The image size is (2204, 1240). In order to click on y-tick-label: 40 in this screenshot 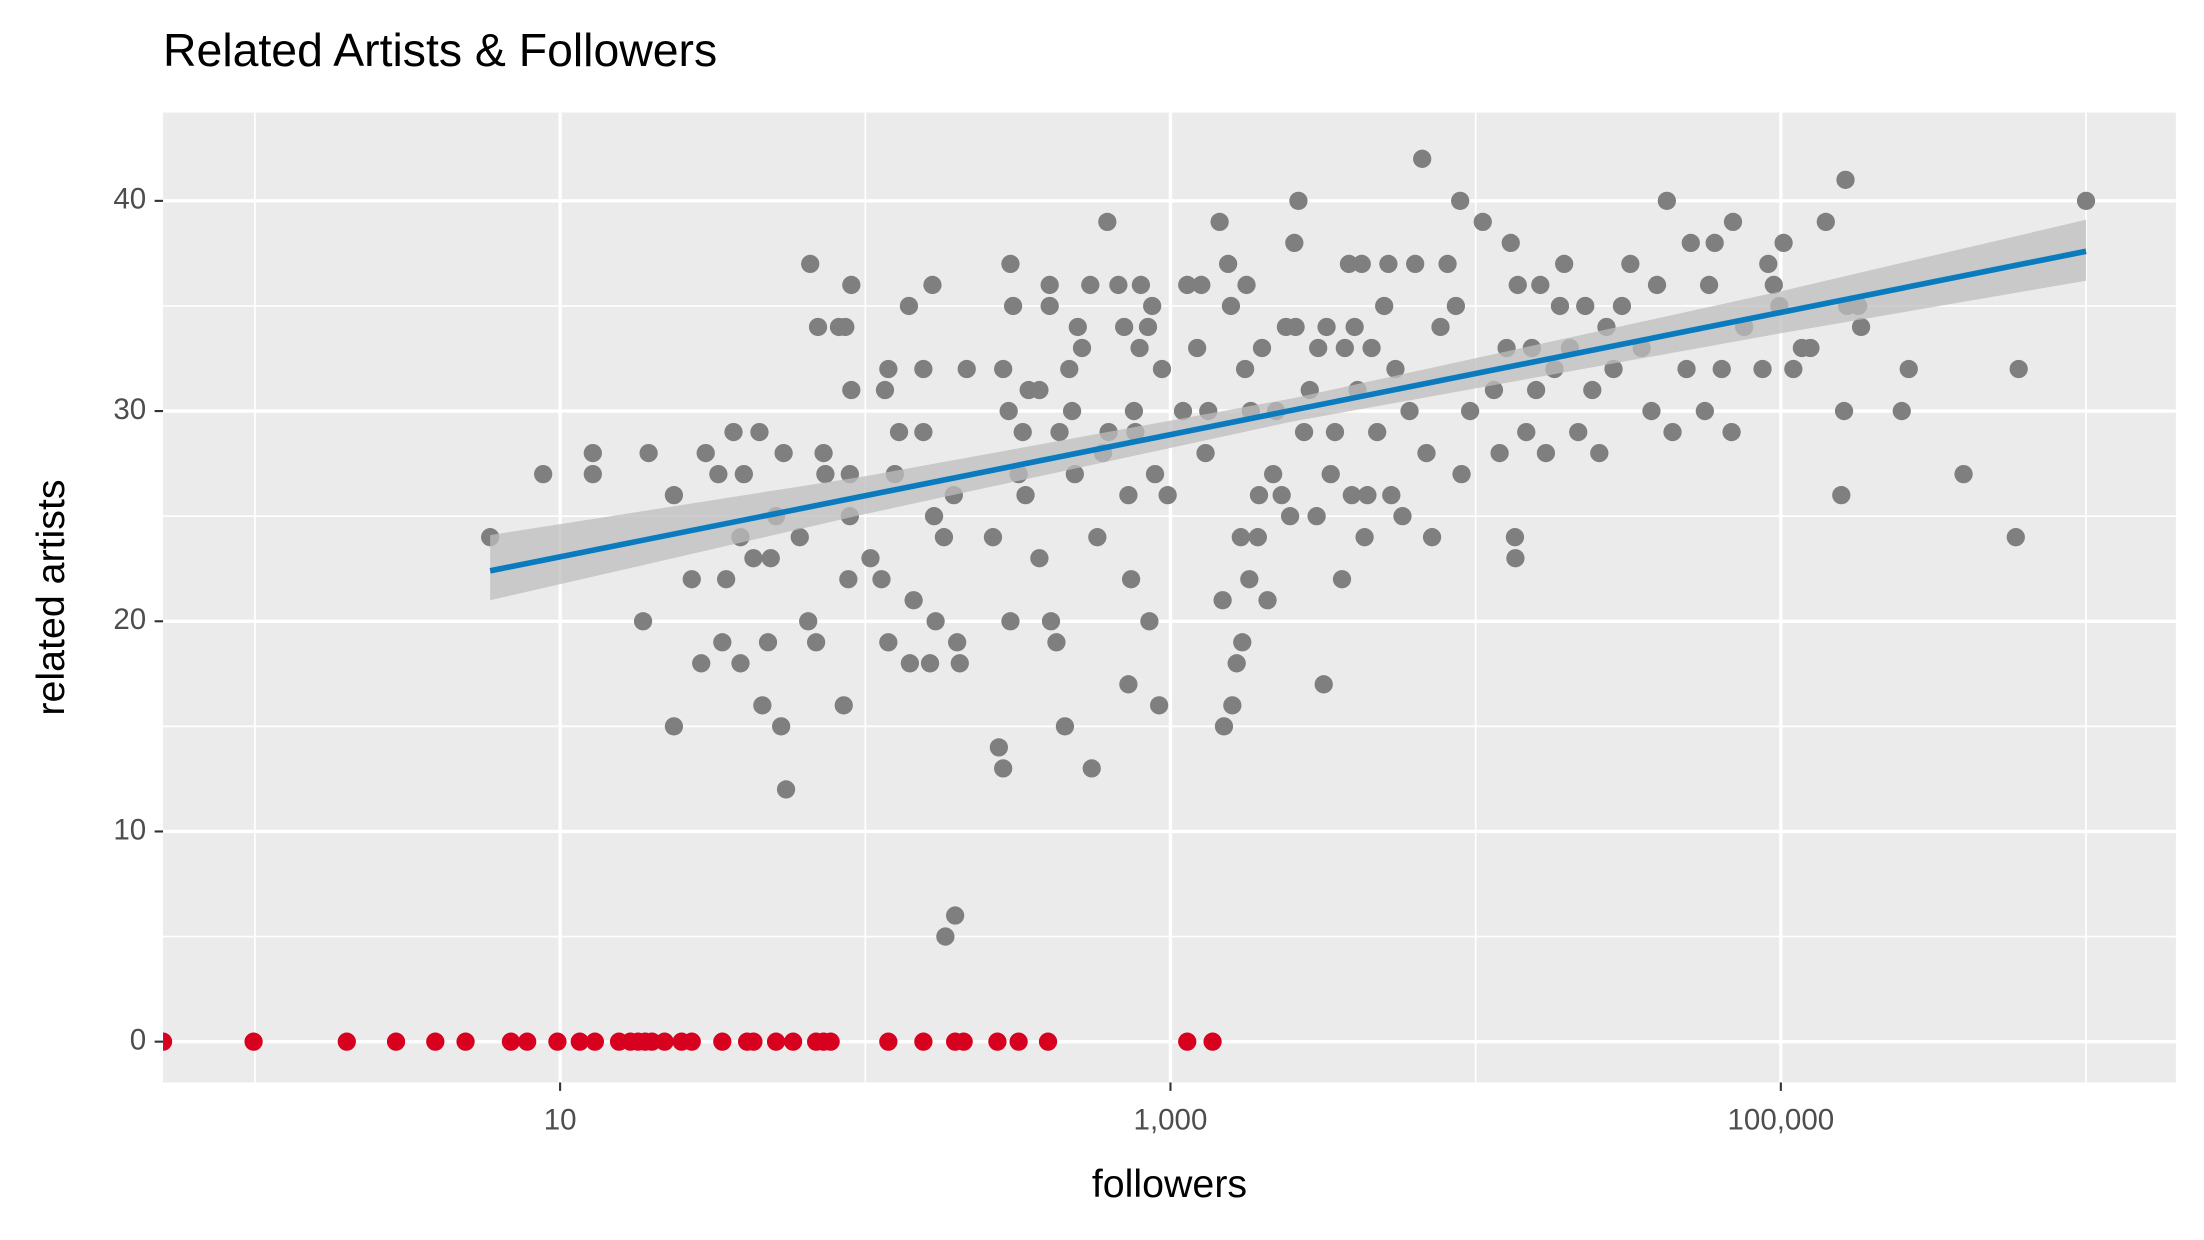, I will do `click(129, 199)`.